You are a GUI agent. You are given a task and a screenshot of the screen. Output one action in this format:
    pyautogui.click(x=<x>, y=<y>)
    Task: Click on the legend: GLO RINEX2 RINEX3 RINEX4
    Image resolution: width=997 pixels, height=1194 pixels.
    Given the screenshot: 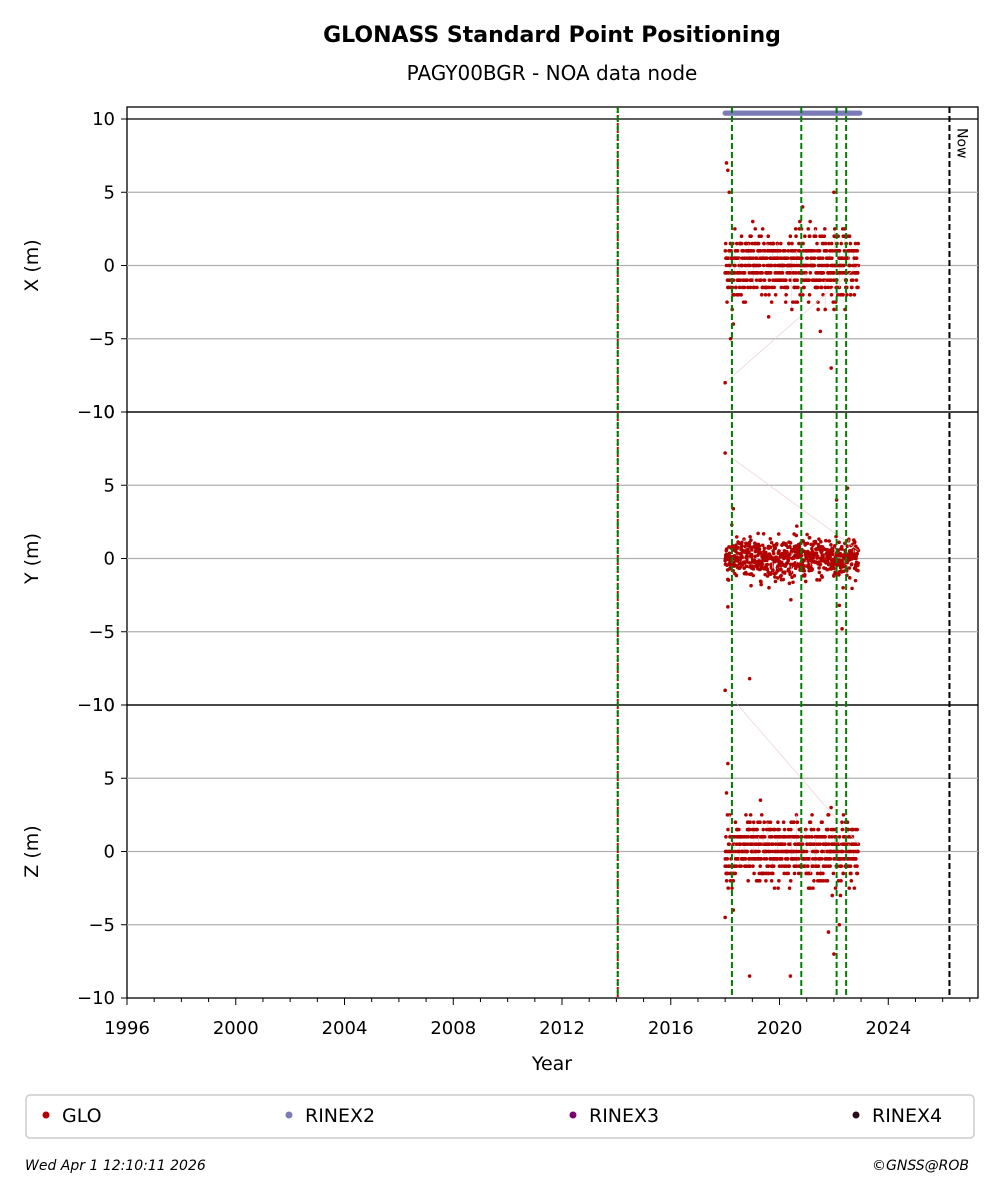 What is the action you would take?
    pyautogui.click(x=500, y=1116)
    